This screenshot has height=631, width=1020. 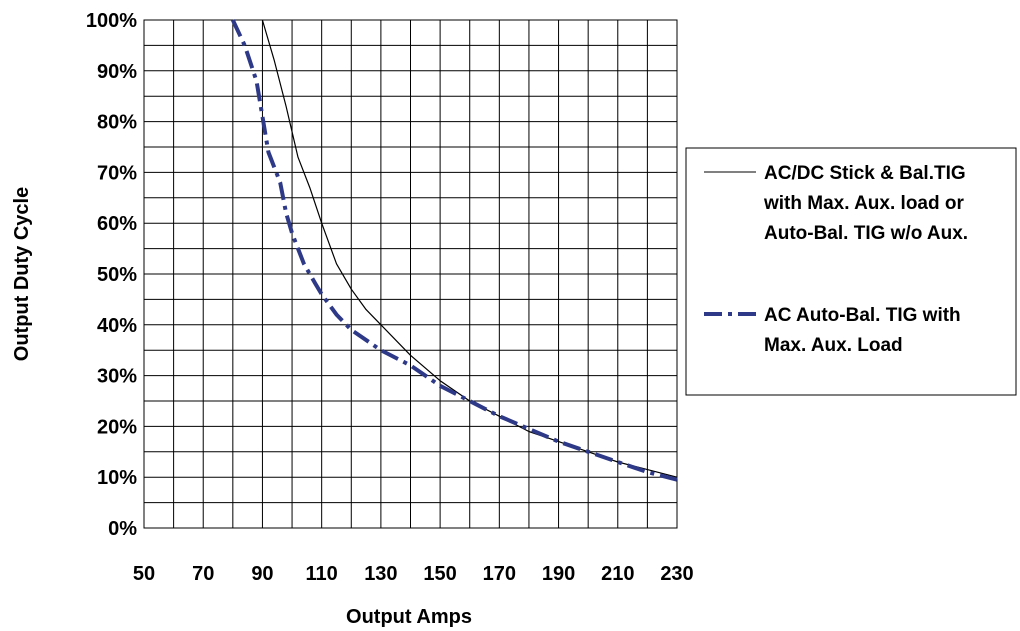 What do you see at coordinates (122, 529) in the screenshot?
I see `y-tick-label: 0%` at bounding box center [122, 529].